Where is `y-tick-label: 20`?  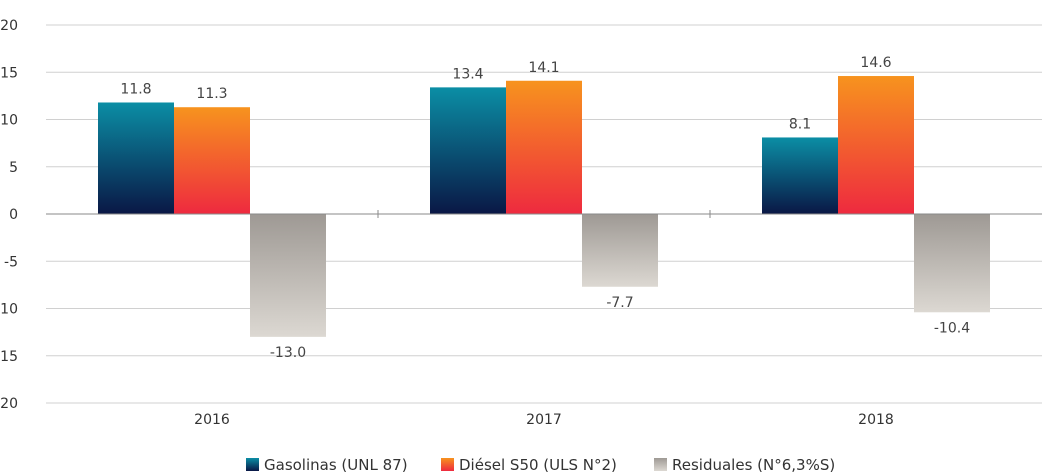
y-tick-label: 20 is located at coordinates (9, 26).